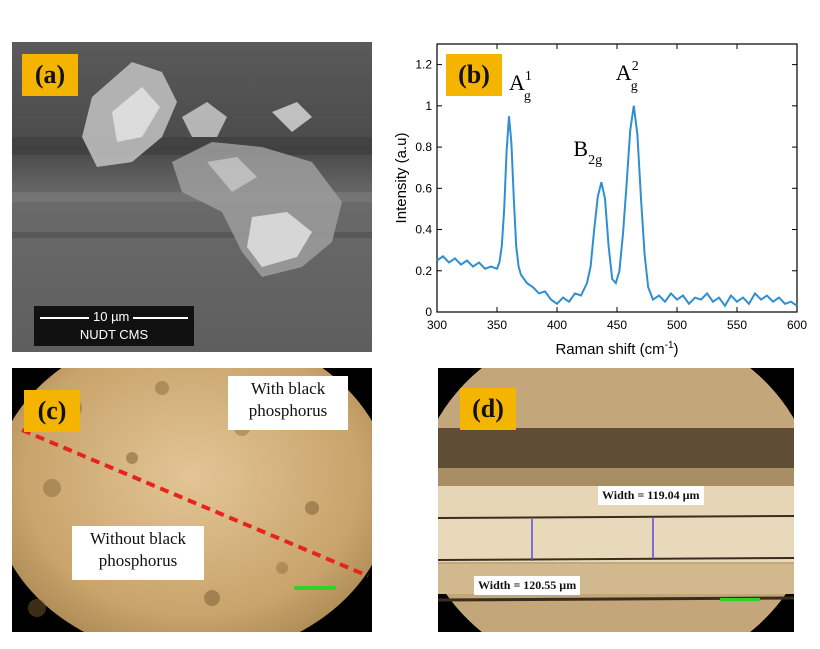  What do you see at coordinates (114, 334) in the screenshot?
I see `lab-text: NUDT CMS` at bounding box center [114, 334].